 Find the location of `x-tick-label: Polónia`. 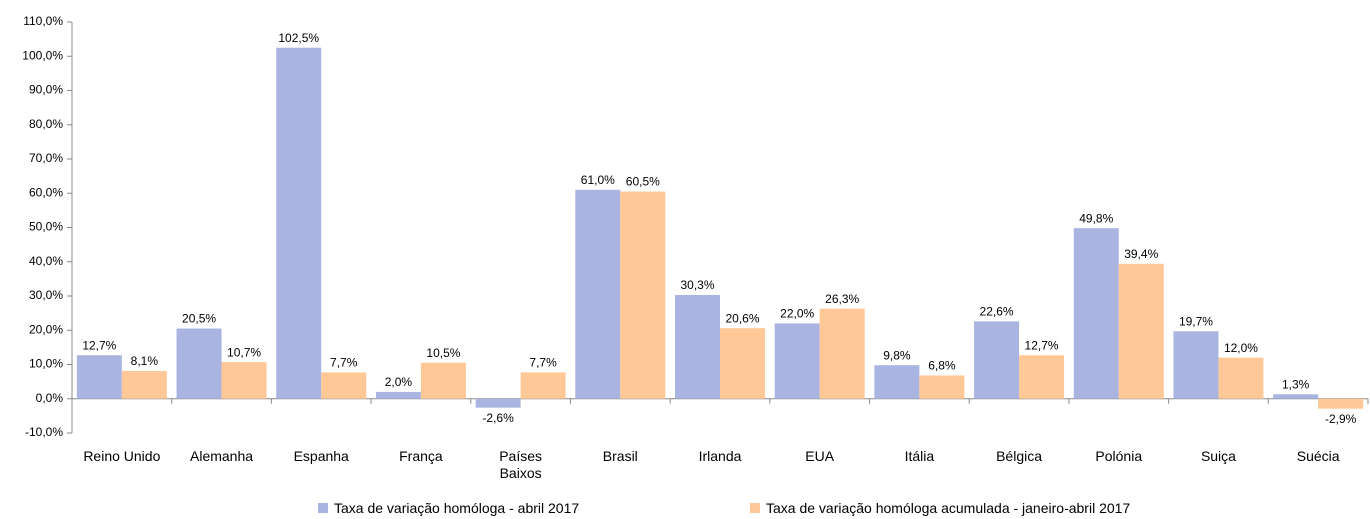

x-tick-label: Polónia is located at coordinates (1119, 456).